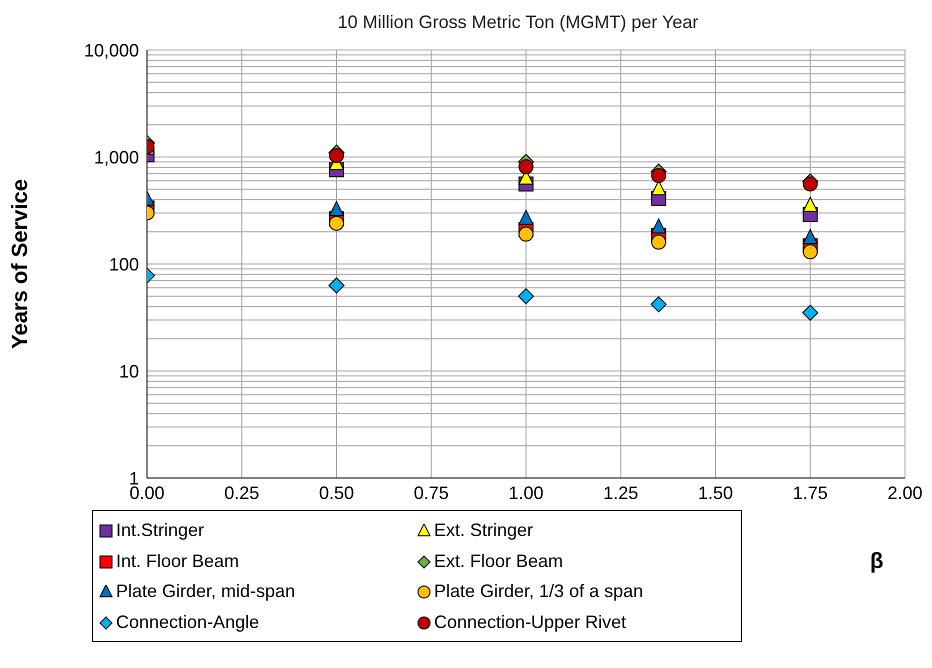  Describe the element at coordinates (530, 622) in the screenshot. I see `legend-label: Connection-Upper Rivet` at that location.